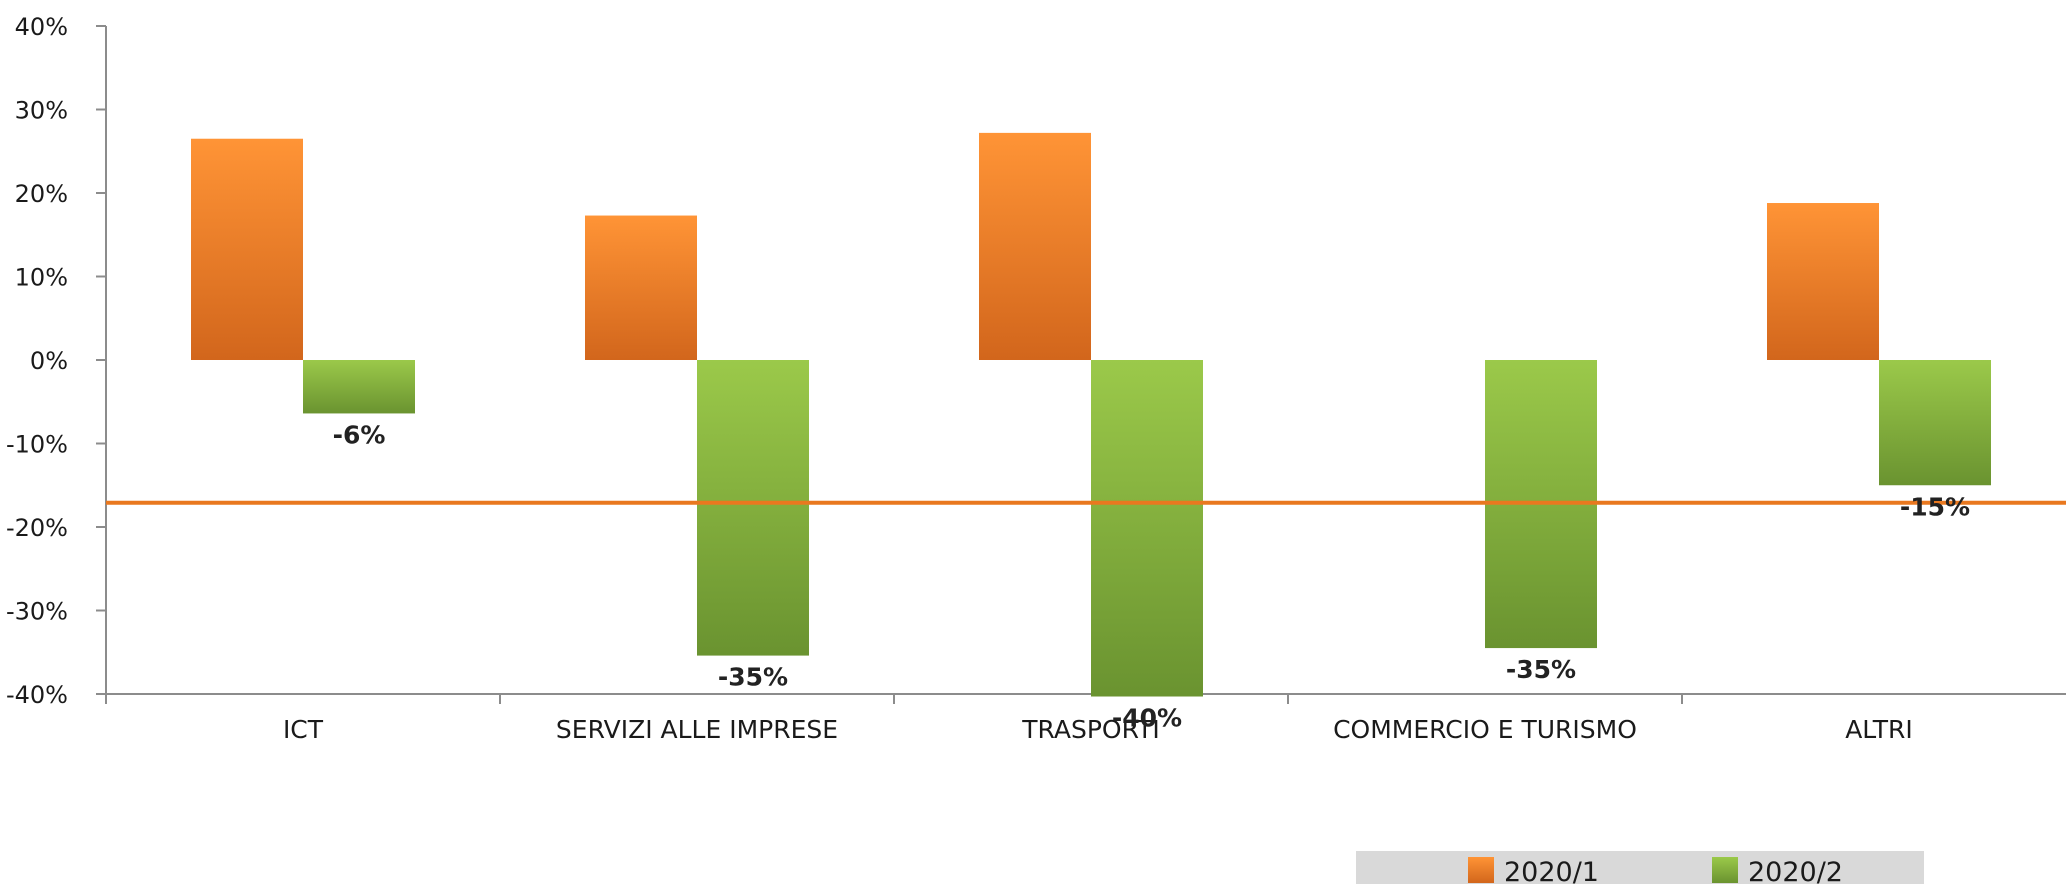  What do you see at coordinates (41, 27) in the screenshot?
I see `y-tick-label: 40%` at bounding box center [41, 27].